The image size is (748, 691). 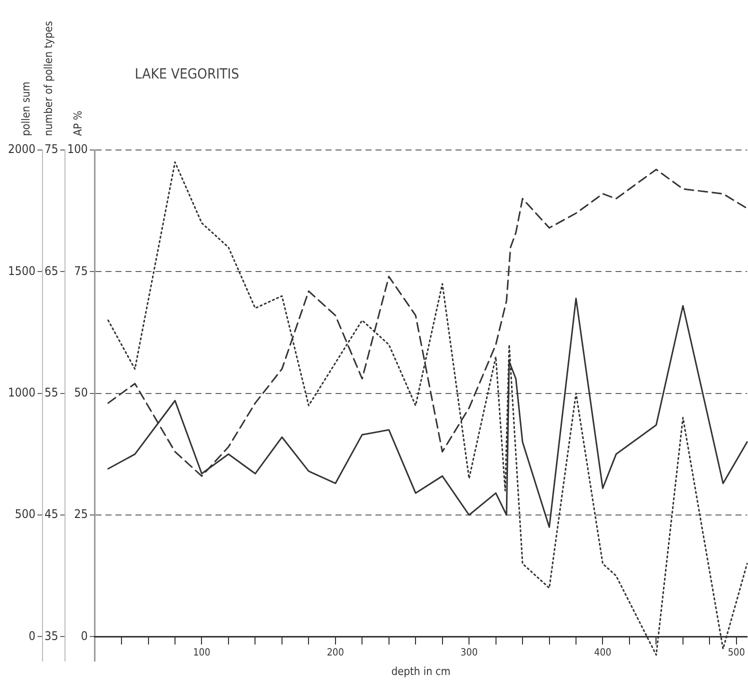 I want to click on y3-tick-label: 1500, so click(x=22, y=271).